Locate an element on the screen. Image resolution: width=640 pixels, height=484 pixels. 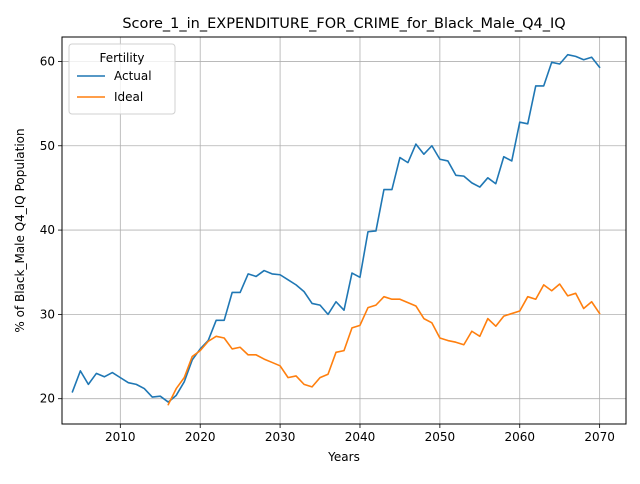
legend-title: Fertility is located at coordinates (121, 58).